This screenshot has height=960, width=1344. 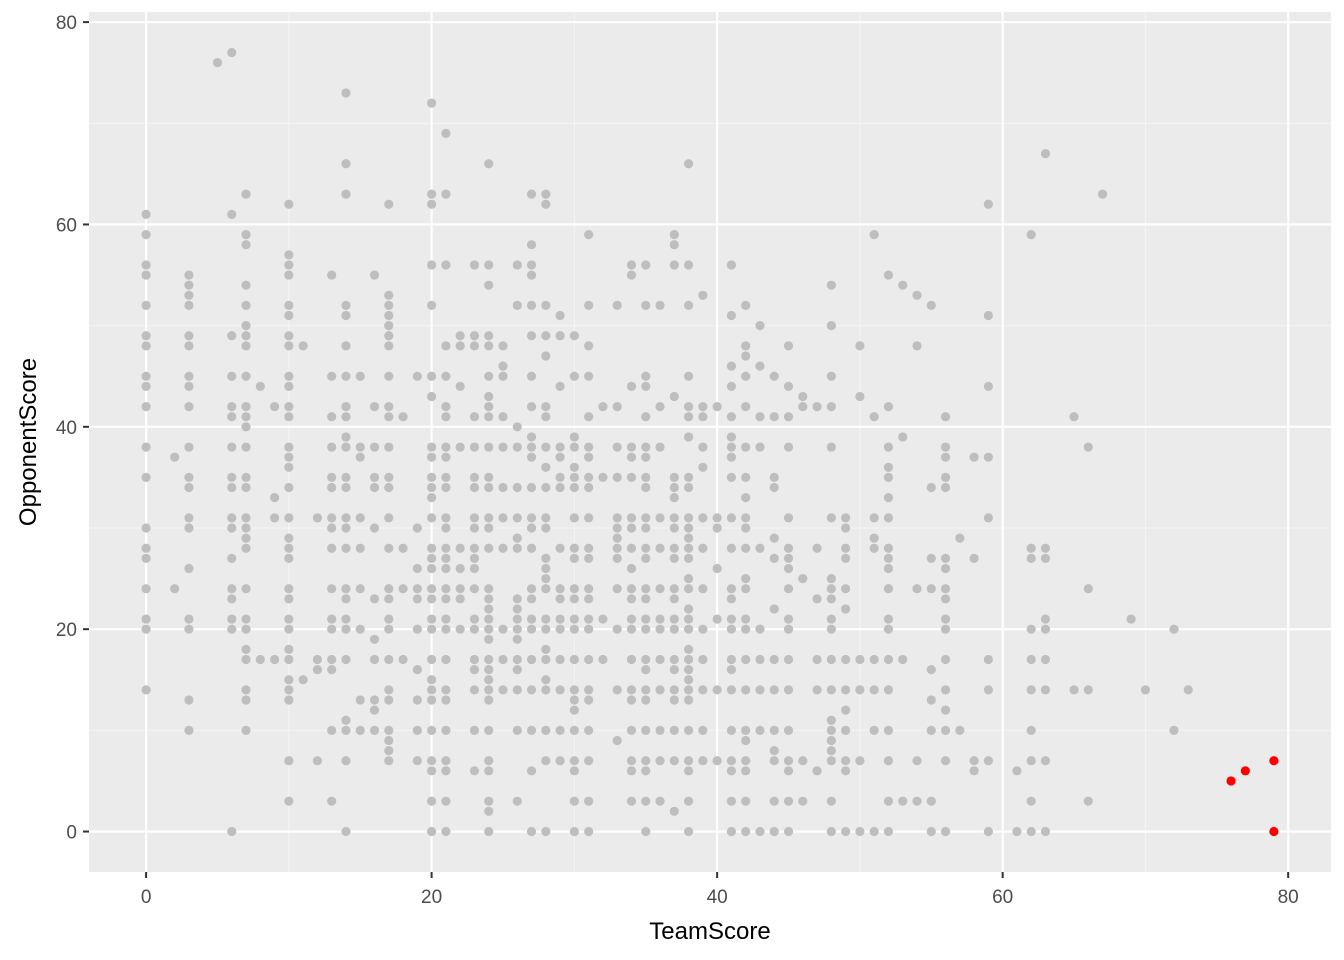 What do you see at coordinates (1274, 761) in the screenshot?
I see `highlighted-data-point` at bounding box center [1274, 761].